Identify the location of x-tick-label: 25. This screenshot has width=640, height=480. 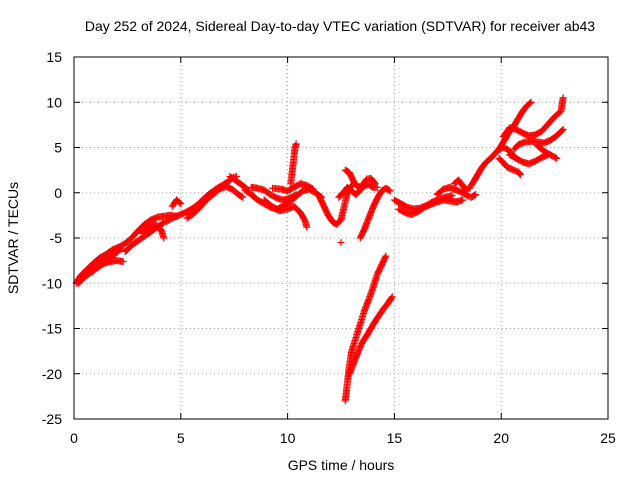
(608, 438).